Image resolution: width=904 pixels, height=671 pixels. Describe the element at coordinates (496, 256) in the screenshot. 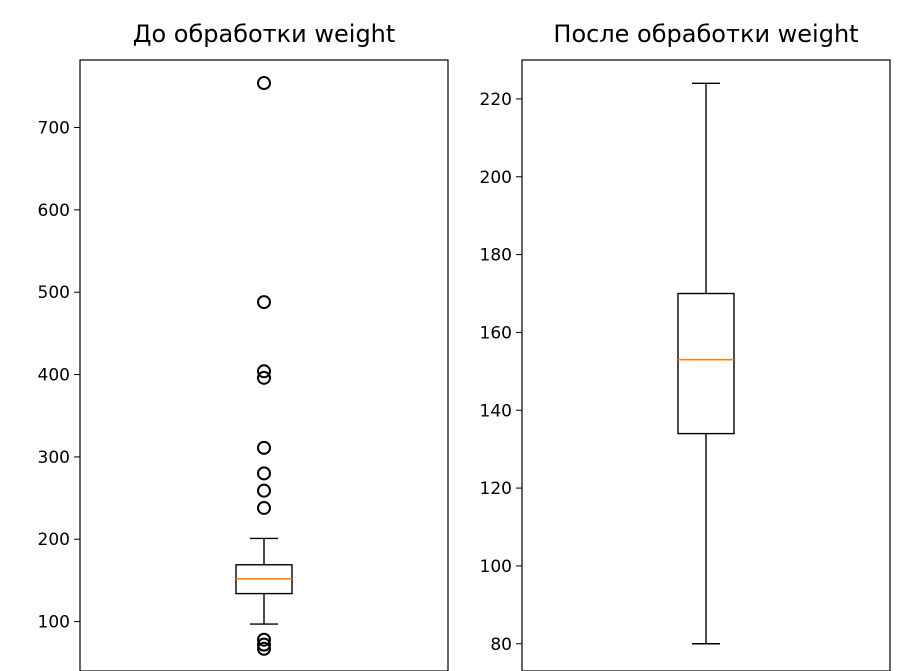

I see `y-tick-label: 180` at that location.